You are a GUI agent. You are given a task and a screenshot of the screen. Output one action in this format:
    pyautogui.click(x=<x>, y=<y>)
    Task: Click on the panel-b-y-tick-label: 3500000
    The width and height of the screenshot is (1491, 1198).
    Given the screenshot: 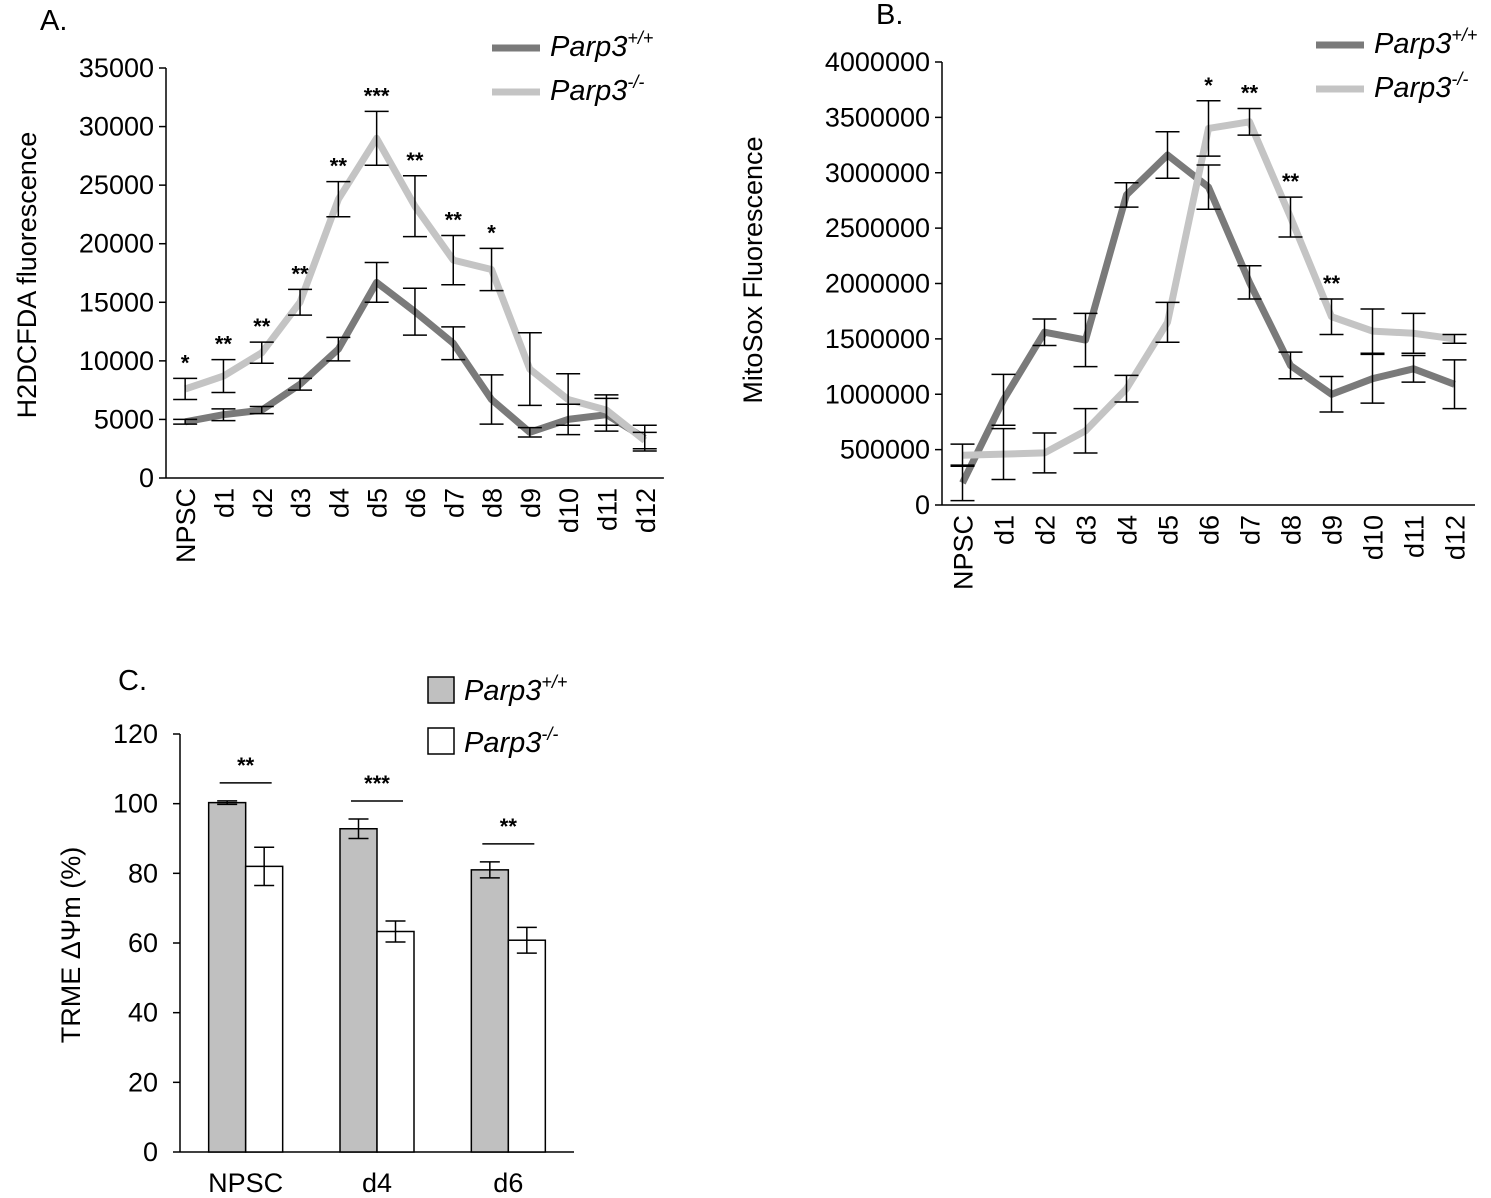 What is the action you would take?
    pyautogui.click(x=877, y=117)
    